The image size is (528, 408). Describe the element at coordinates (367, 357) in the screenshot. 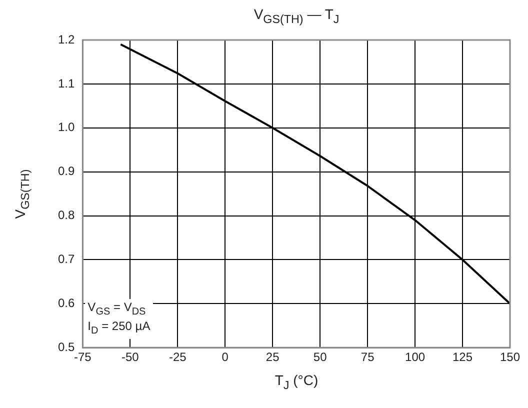

I see `x-tick-label: 75` at that location.